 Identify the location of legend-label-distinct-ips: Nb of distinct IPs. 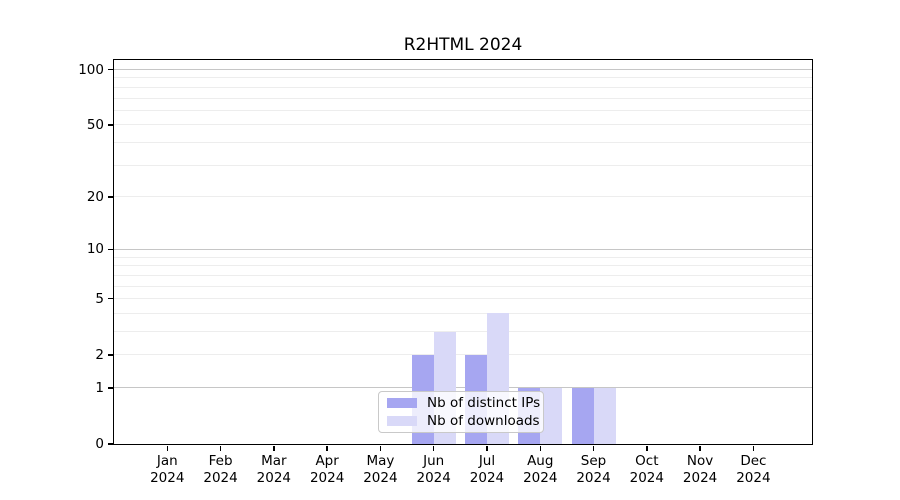
(484, 402).